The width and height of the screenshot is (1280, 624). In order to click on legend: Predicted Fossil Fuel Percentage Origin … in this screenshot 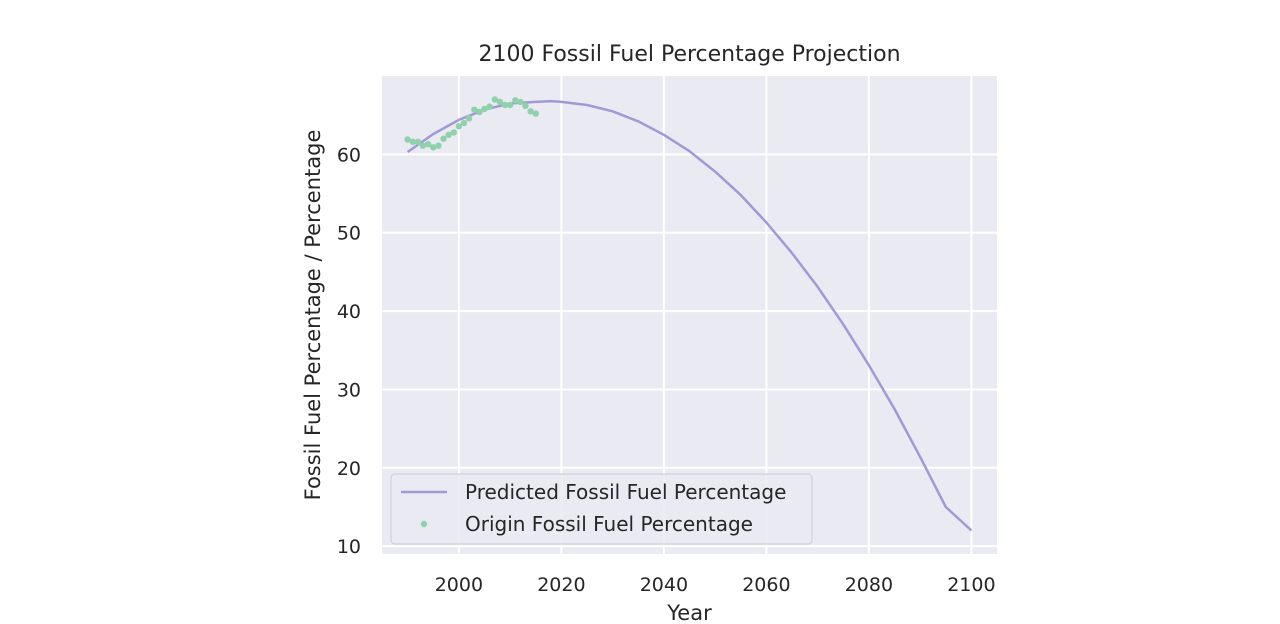, I will do `click(601, 509)`.